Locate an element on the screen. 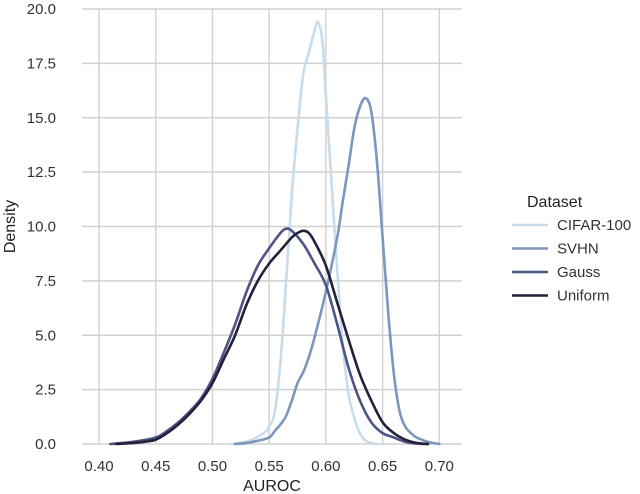 Image resolution: width=640 pixels, height=494 pixels. x-tick-label: 0.70 is located at coordinates (439, 466).